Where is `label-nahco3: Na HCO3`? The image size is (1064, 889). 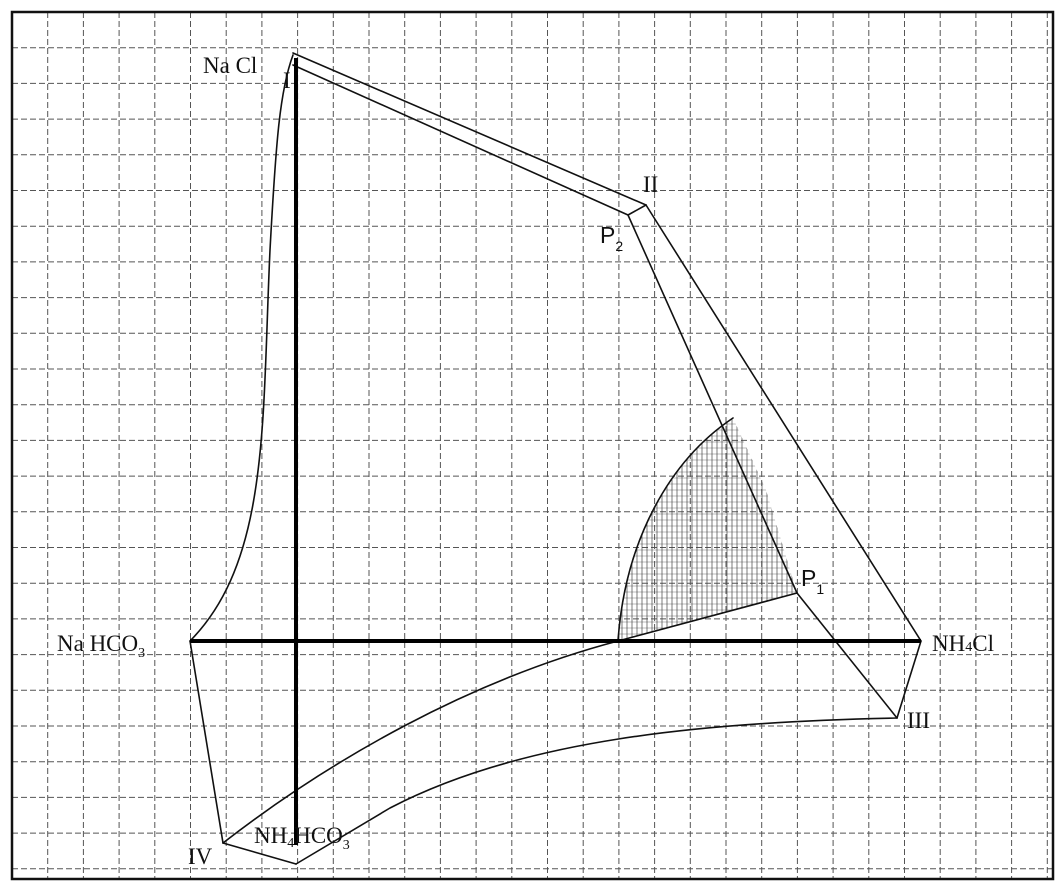
label-nahco3: Na HCO3 is located at coordinates (101, 646).